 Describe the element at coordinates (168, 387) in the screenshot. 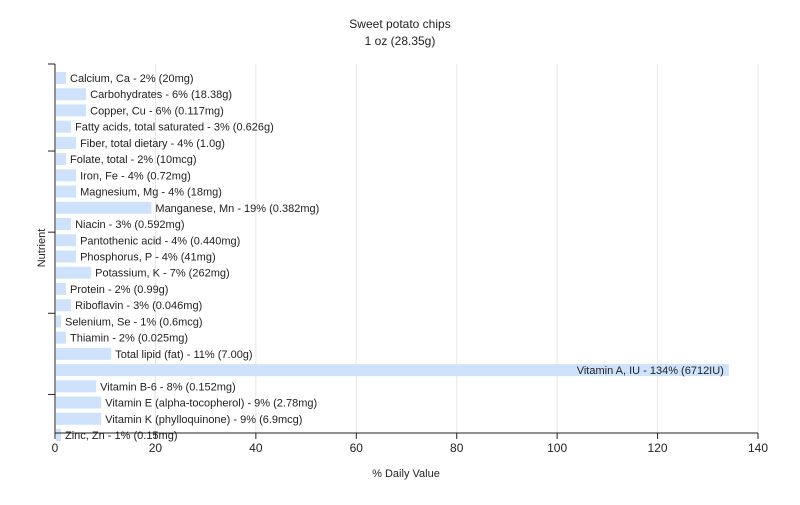

I see `bar-label: Vitamin B-6 - 8% (0.152mg)` at that location.